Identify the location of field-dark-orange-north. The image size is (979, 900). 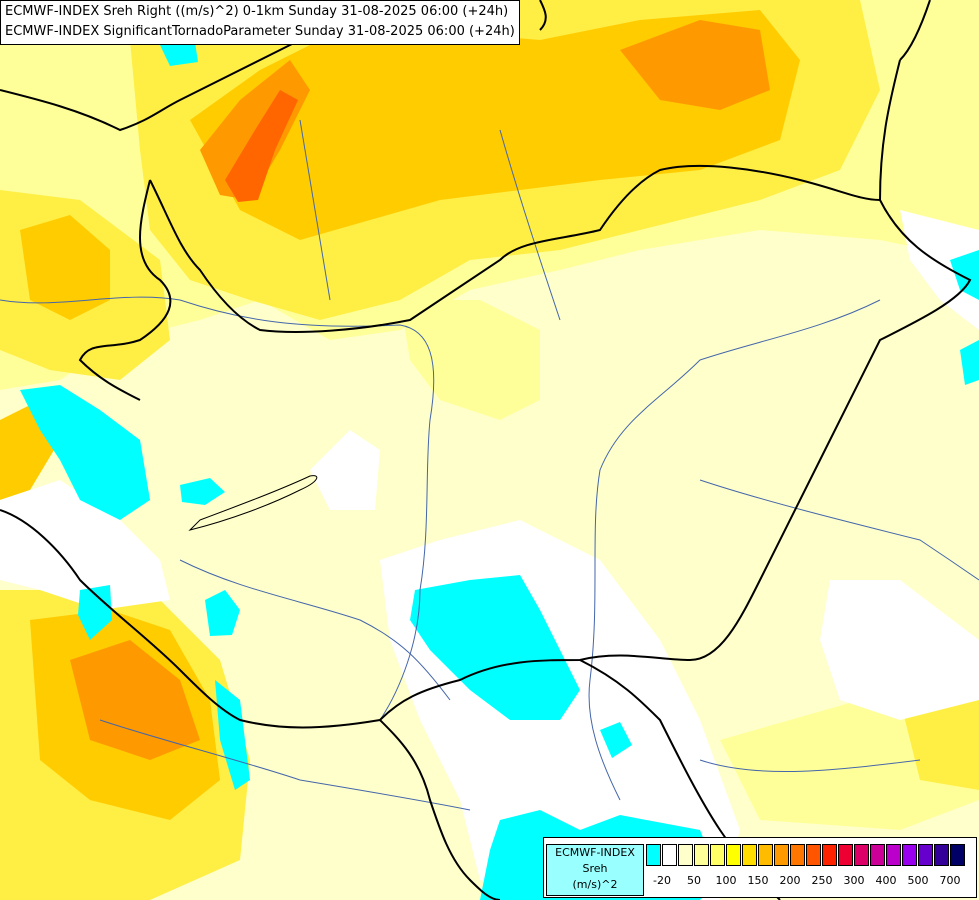
(261, 146).